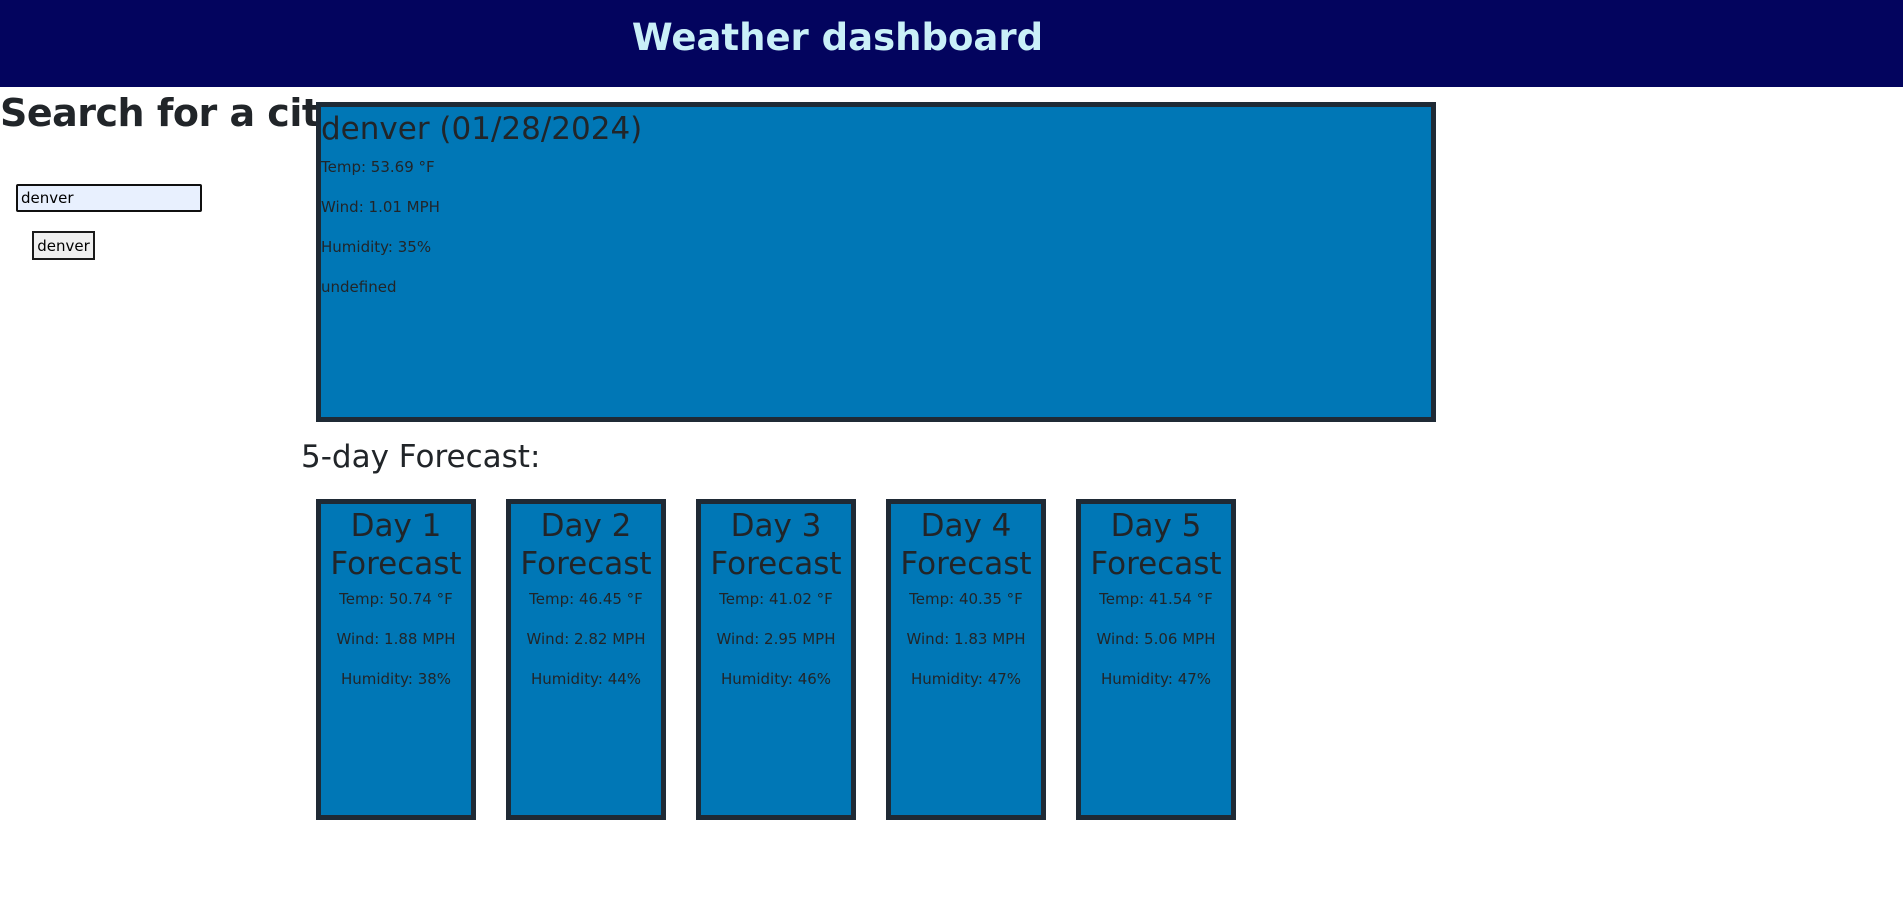 This screenshot has height=906, width=1903. I want to click on forecast-wind: Wind: 2.95 MPH, so click(776, 639).